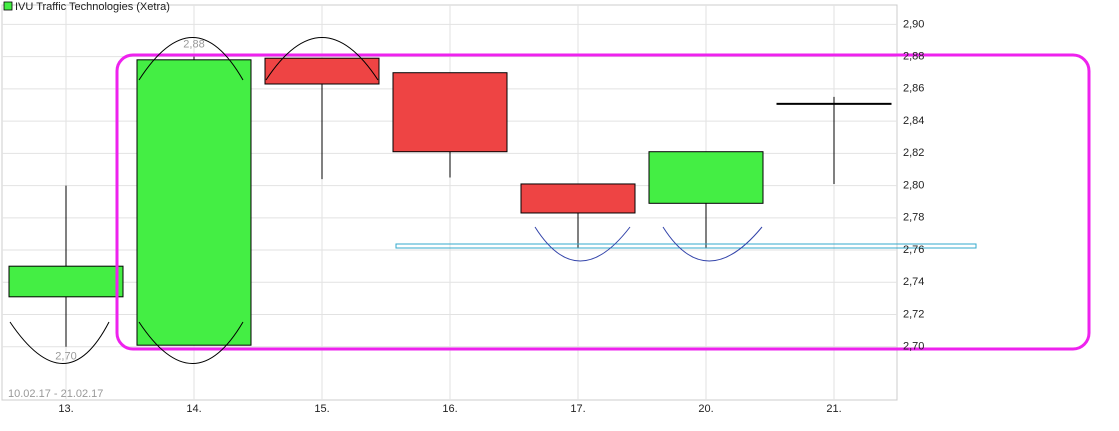 This screenshot has width=1119, height=431. What do you see at coordinates (55, 394) in the screenshot?
I see `date-range: 10.02.17 - 21.02.17` at bounding box center [55, 394].